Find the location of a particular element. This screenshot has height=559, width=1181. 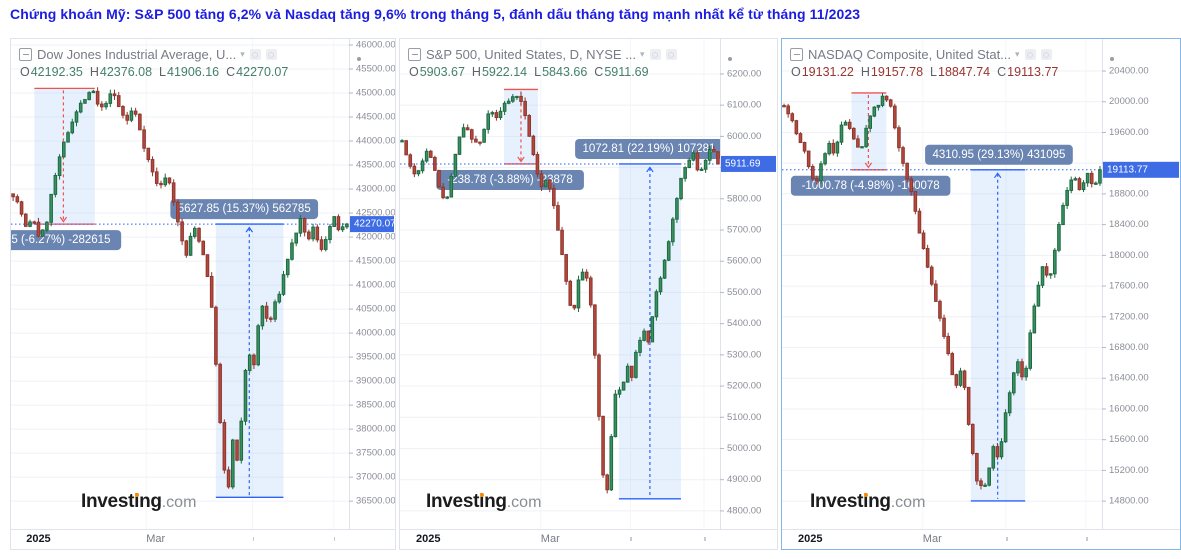

measure-down-label: -1000.78 (-4.98%) -100078 is located at coordinates (870, 185).